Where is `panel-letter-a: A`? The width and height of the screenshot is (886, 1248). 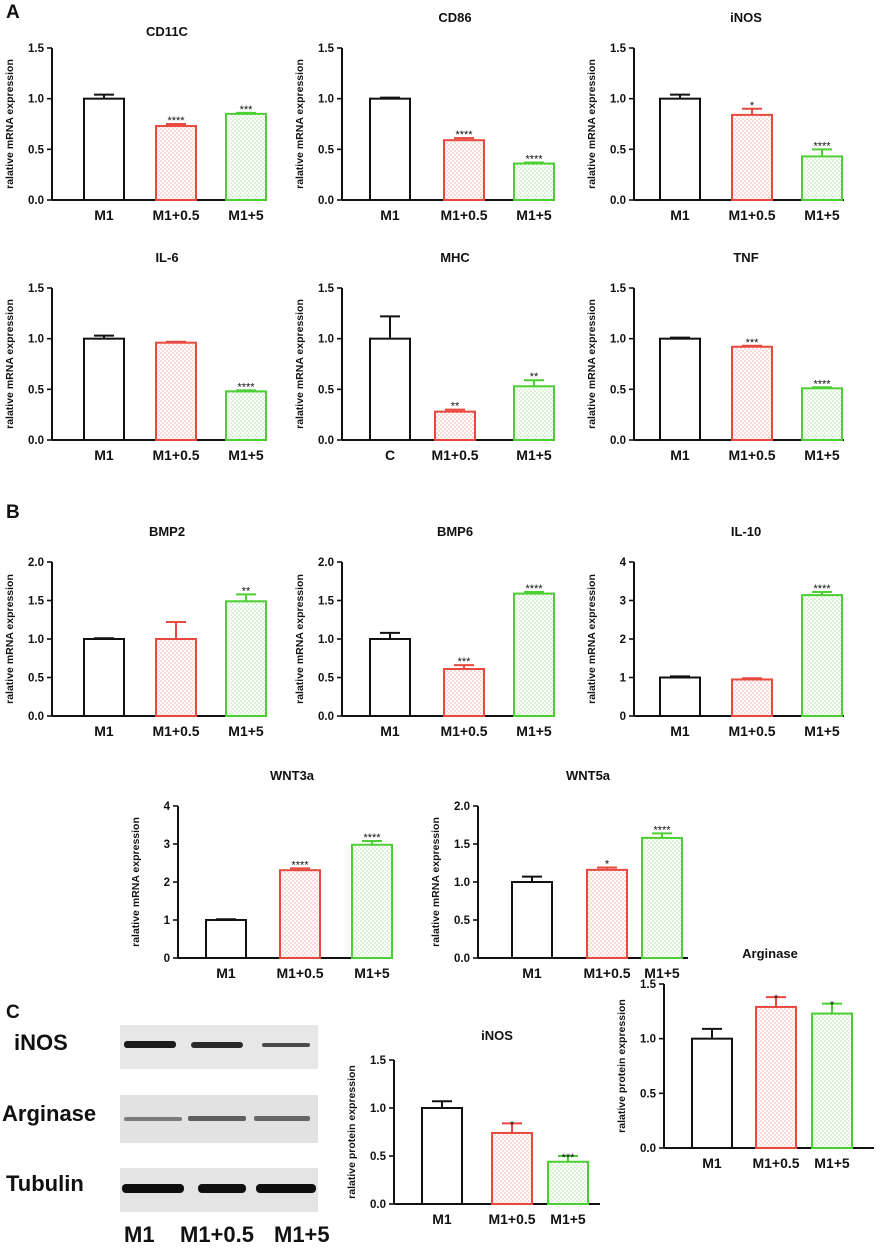 panel-letter-a: A is located at coordinates (13, 12).